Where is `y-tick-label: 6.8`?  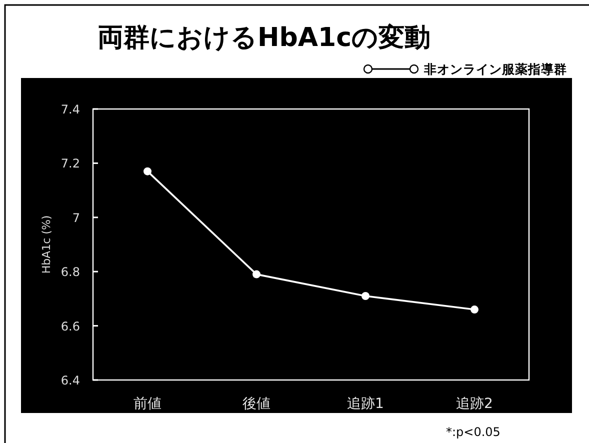 y-tick-label: 6.8 is located at coordinates (70, 272).